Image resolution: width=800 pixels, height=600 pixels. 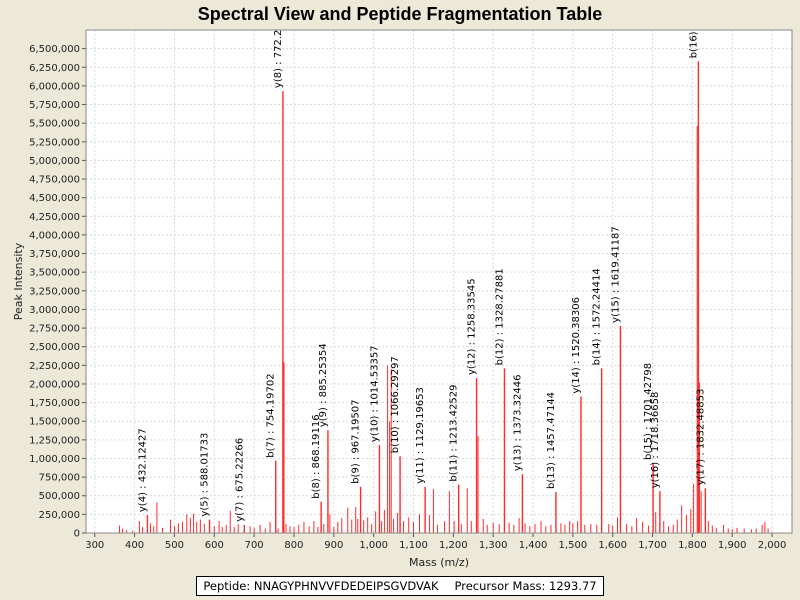 I want to click on peak-label: y(4) : 432.12427, so click(x=142, y=470).